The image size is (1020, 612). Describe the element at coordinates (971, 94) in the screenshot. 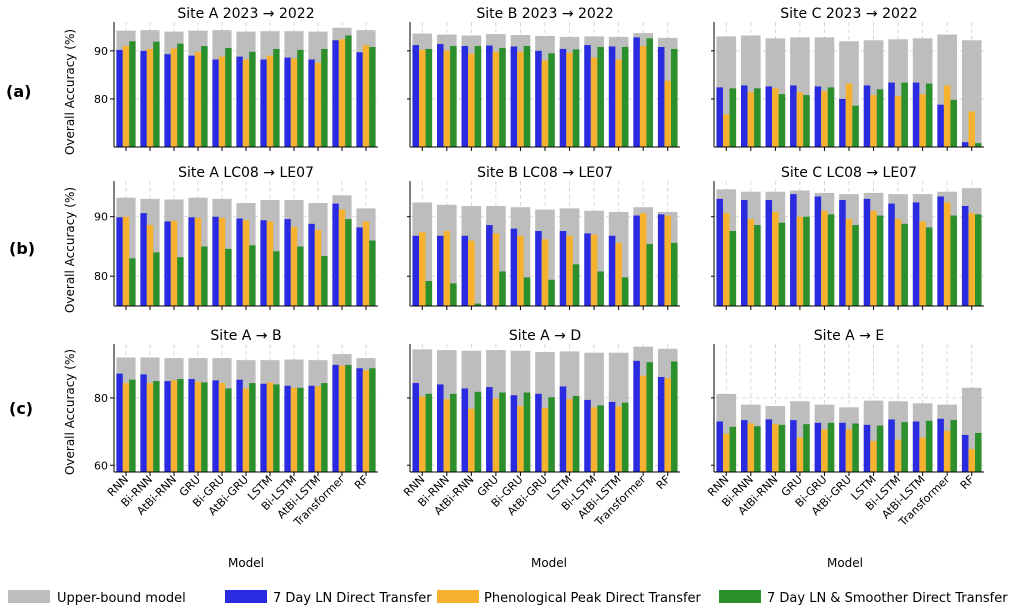

I see `bar-ub` at that location.